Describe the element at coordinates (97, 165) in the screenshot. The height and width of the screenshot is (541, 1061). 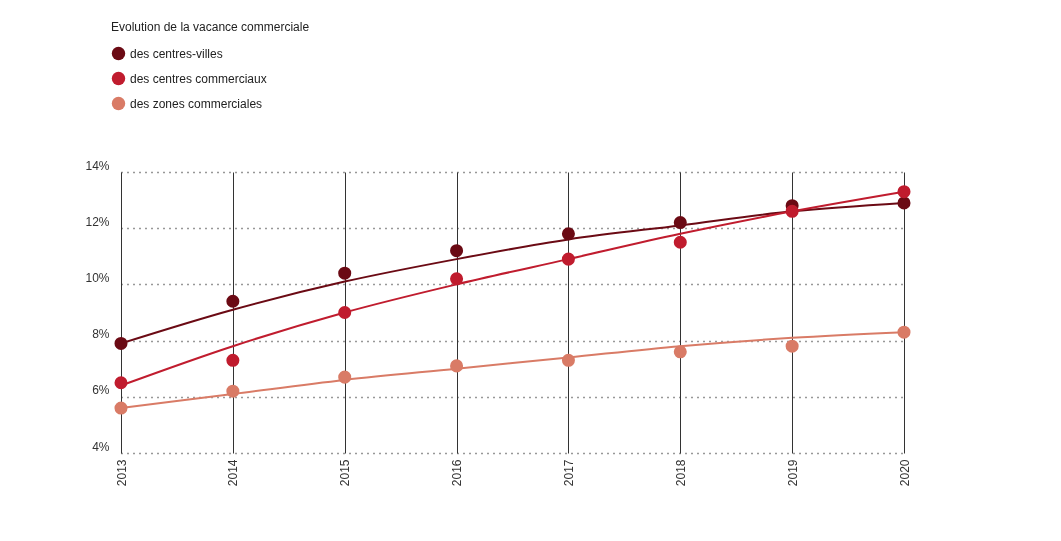
I see `y-tick-label: 14%` at that location.